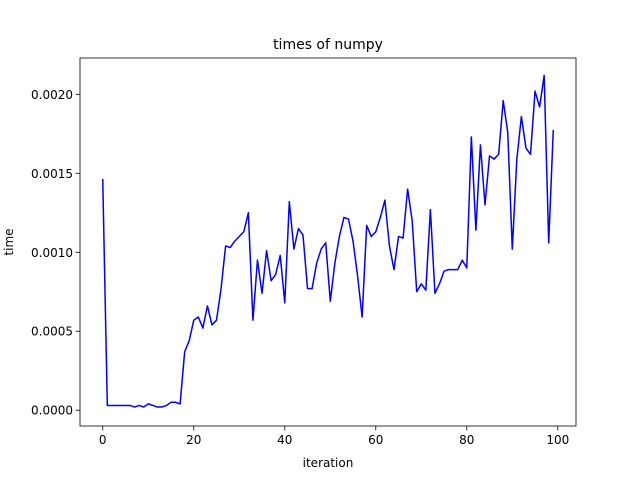 The width and height of the screenshot is (640, 480). I want to click on y-tick-label: 0.0015, so click(52, 174).